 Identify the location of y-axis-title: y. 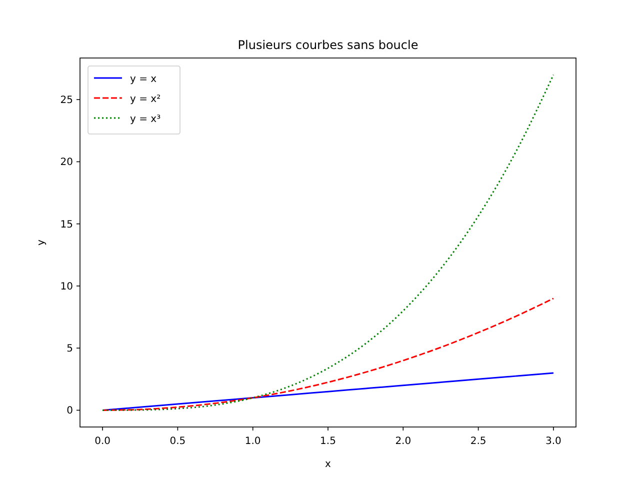
(41, 242).